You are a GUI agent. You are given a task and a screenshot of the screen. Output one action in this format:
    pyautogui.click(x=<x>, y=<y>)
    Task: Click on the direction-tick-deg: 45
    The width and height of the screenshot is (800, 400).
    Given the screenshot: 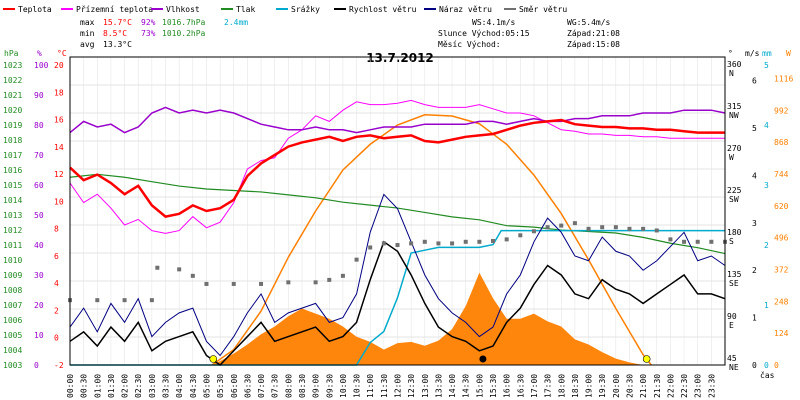 What is the action you would take?
    pyautogui.click(x=732, y=358)
    